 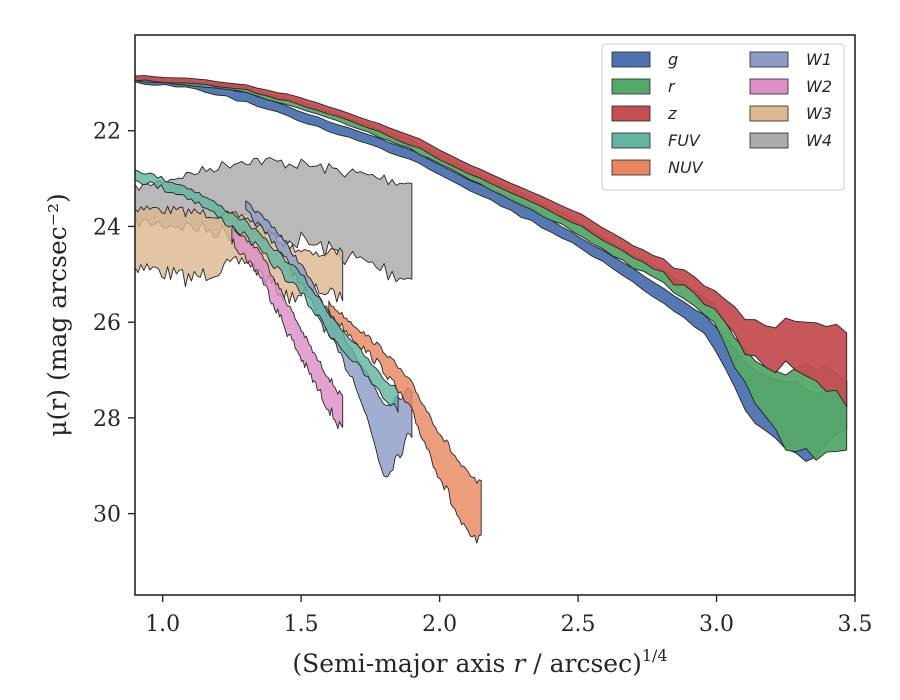 I want to click on x-tick-label: 1.0, so click(x=162, y=624).